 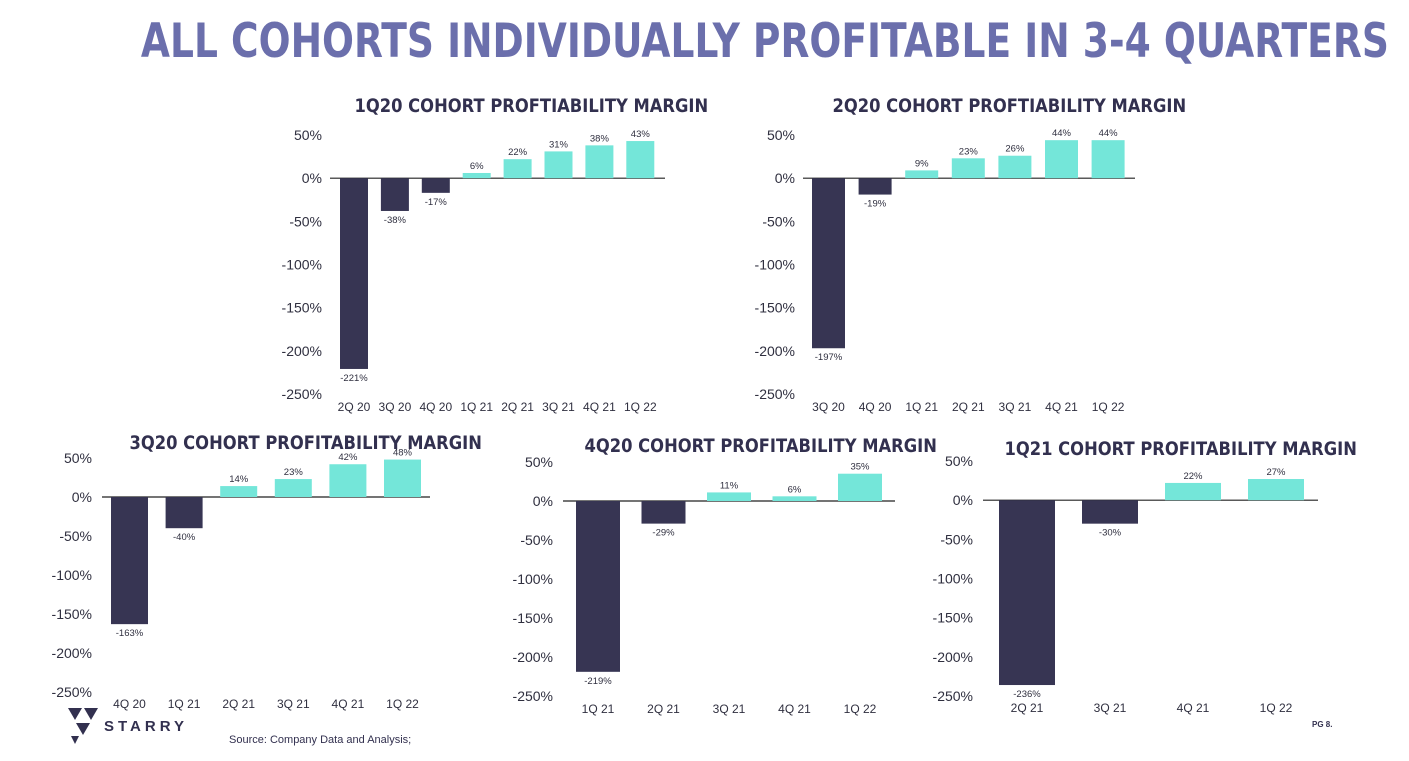 What do you see at coordinates (239, 479) in the screenshot?
I see `data-label: 14%` at bounding box center [239, 479].